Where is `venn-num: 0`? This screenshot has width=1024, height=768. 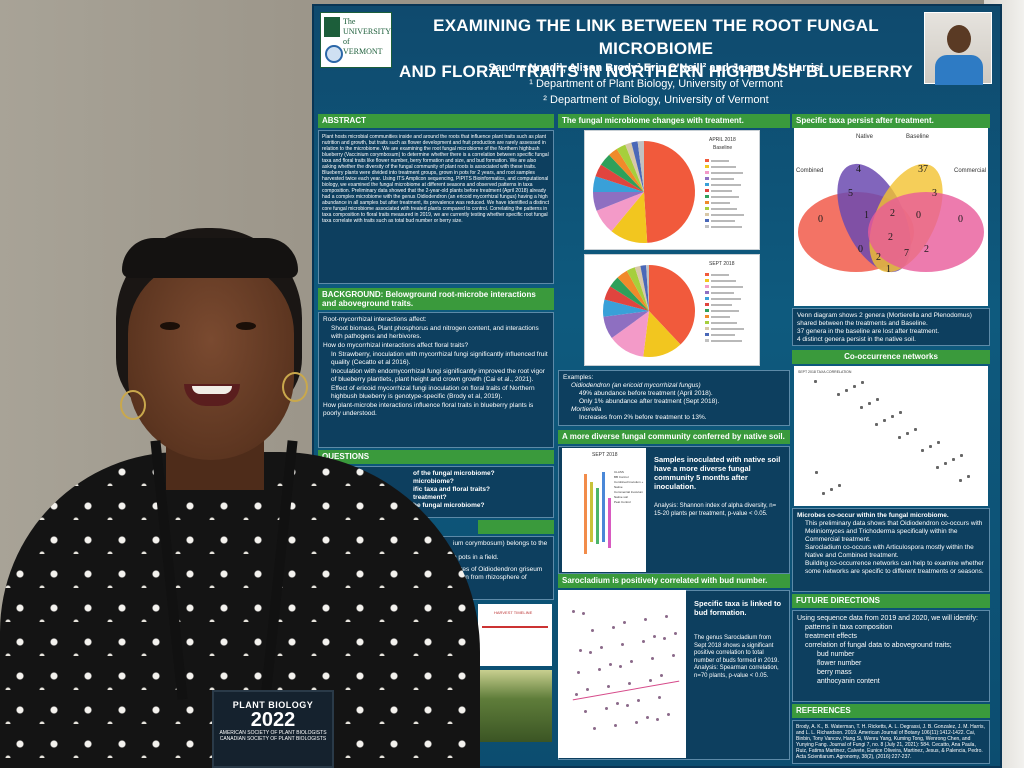
venn-num: 0 is located at coordinates (960, 219).